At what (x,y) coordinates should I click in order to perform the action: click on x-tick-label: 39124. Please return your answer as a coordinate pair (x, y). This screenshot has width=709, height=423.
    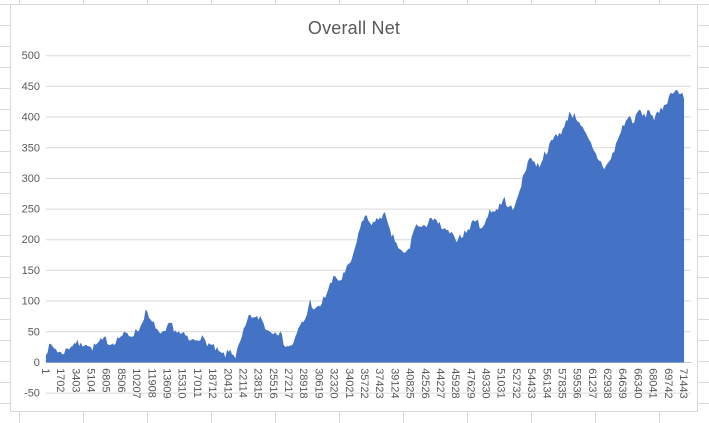
    Looking at the image, I should click on (394, 383).